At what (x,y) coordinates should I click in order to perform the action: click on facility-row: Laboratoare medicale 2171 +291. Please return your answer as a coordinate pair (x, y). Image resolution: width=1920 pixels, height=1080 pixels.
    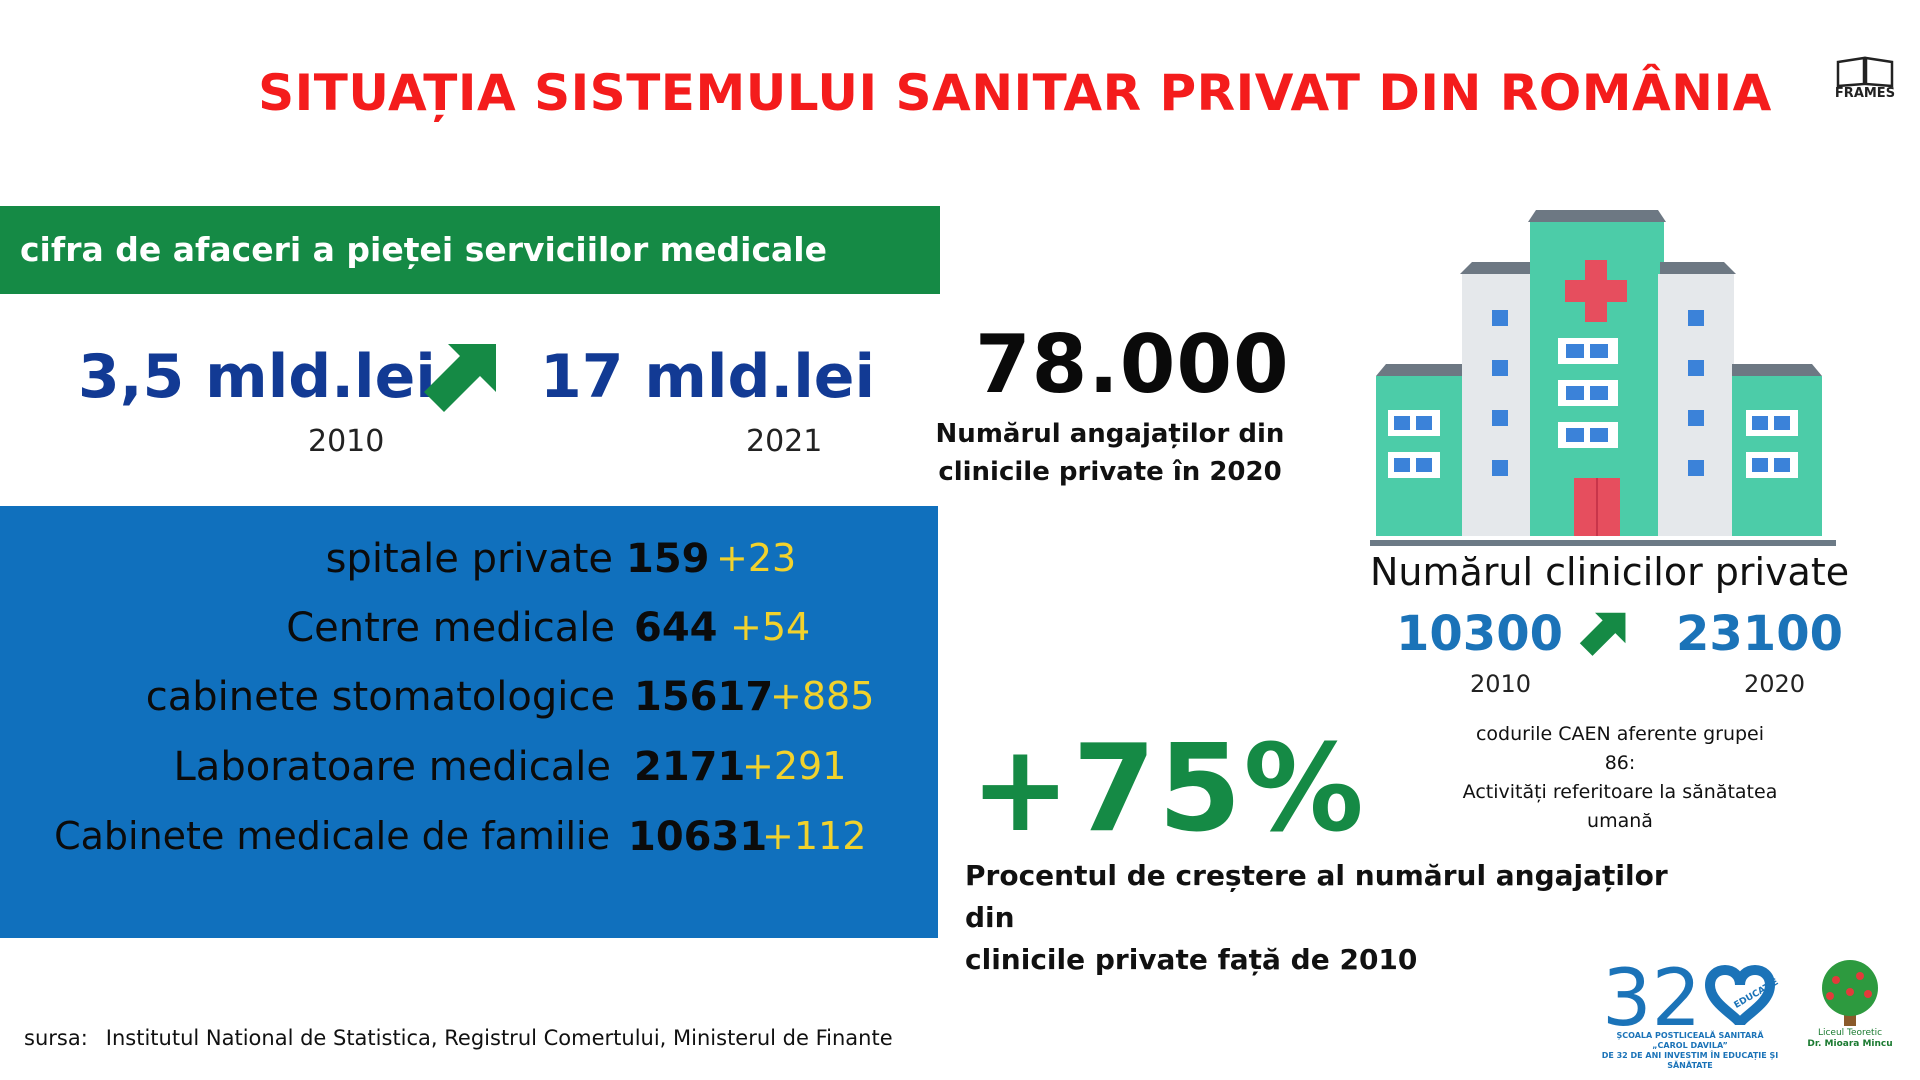
    Looking at the image, I should click on (469, 774).